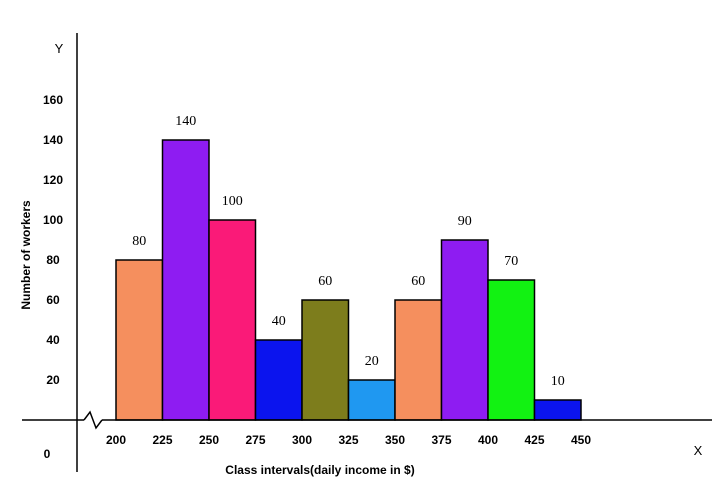 The height and width of the screenshot is (488, 720). What do you see at coordinates (279, 321) in the screenshot?
I see `data-label-275-300: 40` at bounding box center [279, 321].